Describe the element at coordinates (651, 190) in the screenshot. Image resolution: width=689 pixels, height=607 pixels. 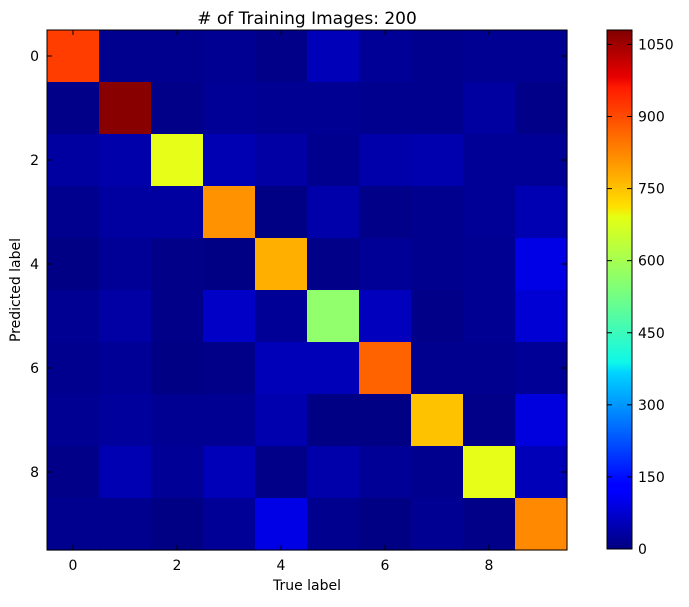
I see `colorbar-tick-label: 750` at that location.